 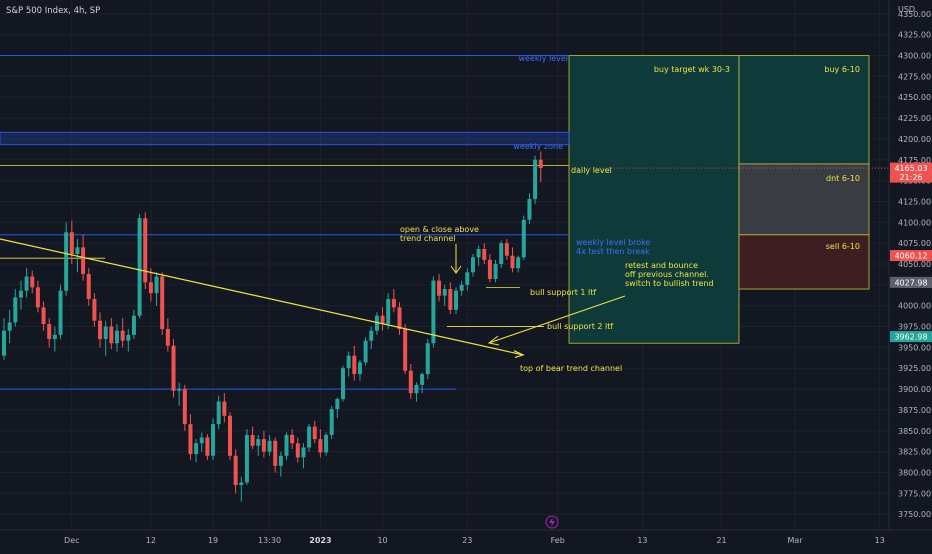 I want to click on symbol-title: S&P 500 Index, 4h, SP, so click(x=53, y=11).